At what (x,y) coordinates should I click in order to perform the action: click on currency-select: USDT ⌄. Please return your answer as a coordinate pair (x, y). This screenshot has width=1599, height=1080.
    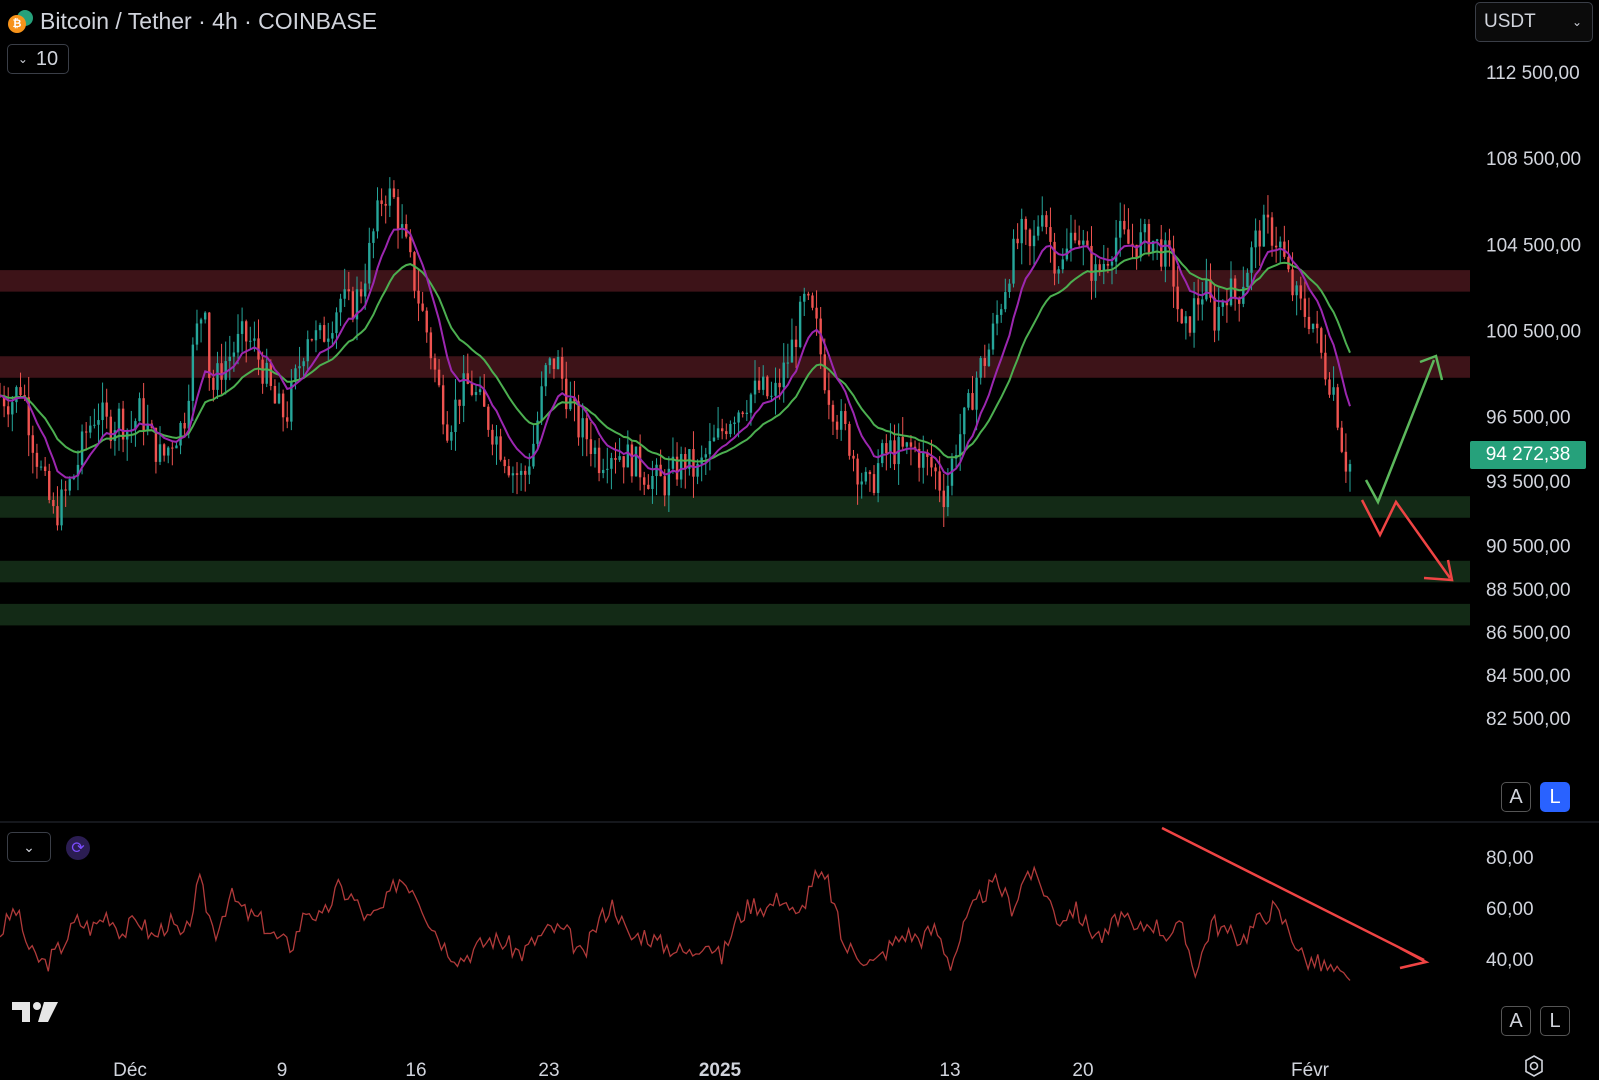
    Looking at the image, I should click on (1534, 22).